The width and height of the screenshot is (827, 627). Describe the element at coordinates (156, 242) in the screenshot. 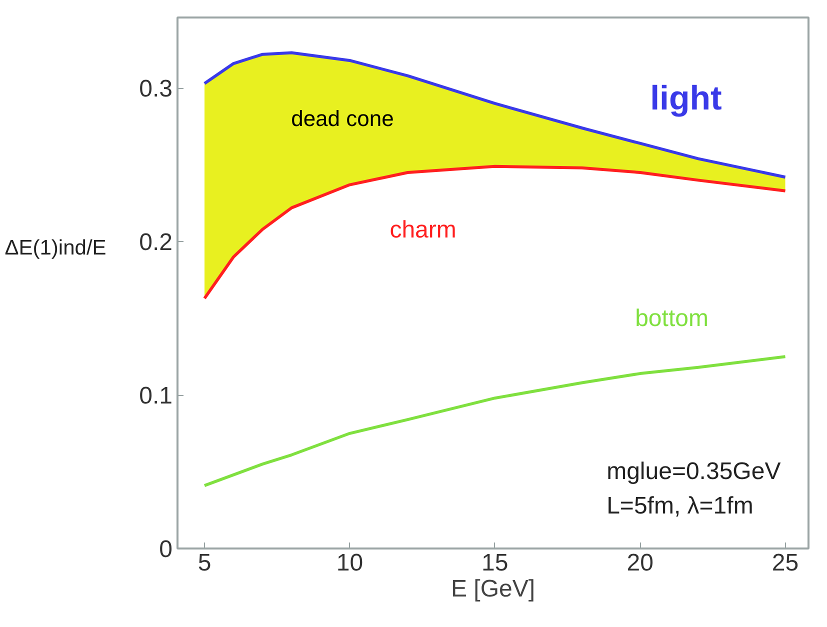

I see `y-tick-label: 0.2` at that location.